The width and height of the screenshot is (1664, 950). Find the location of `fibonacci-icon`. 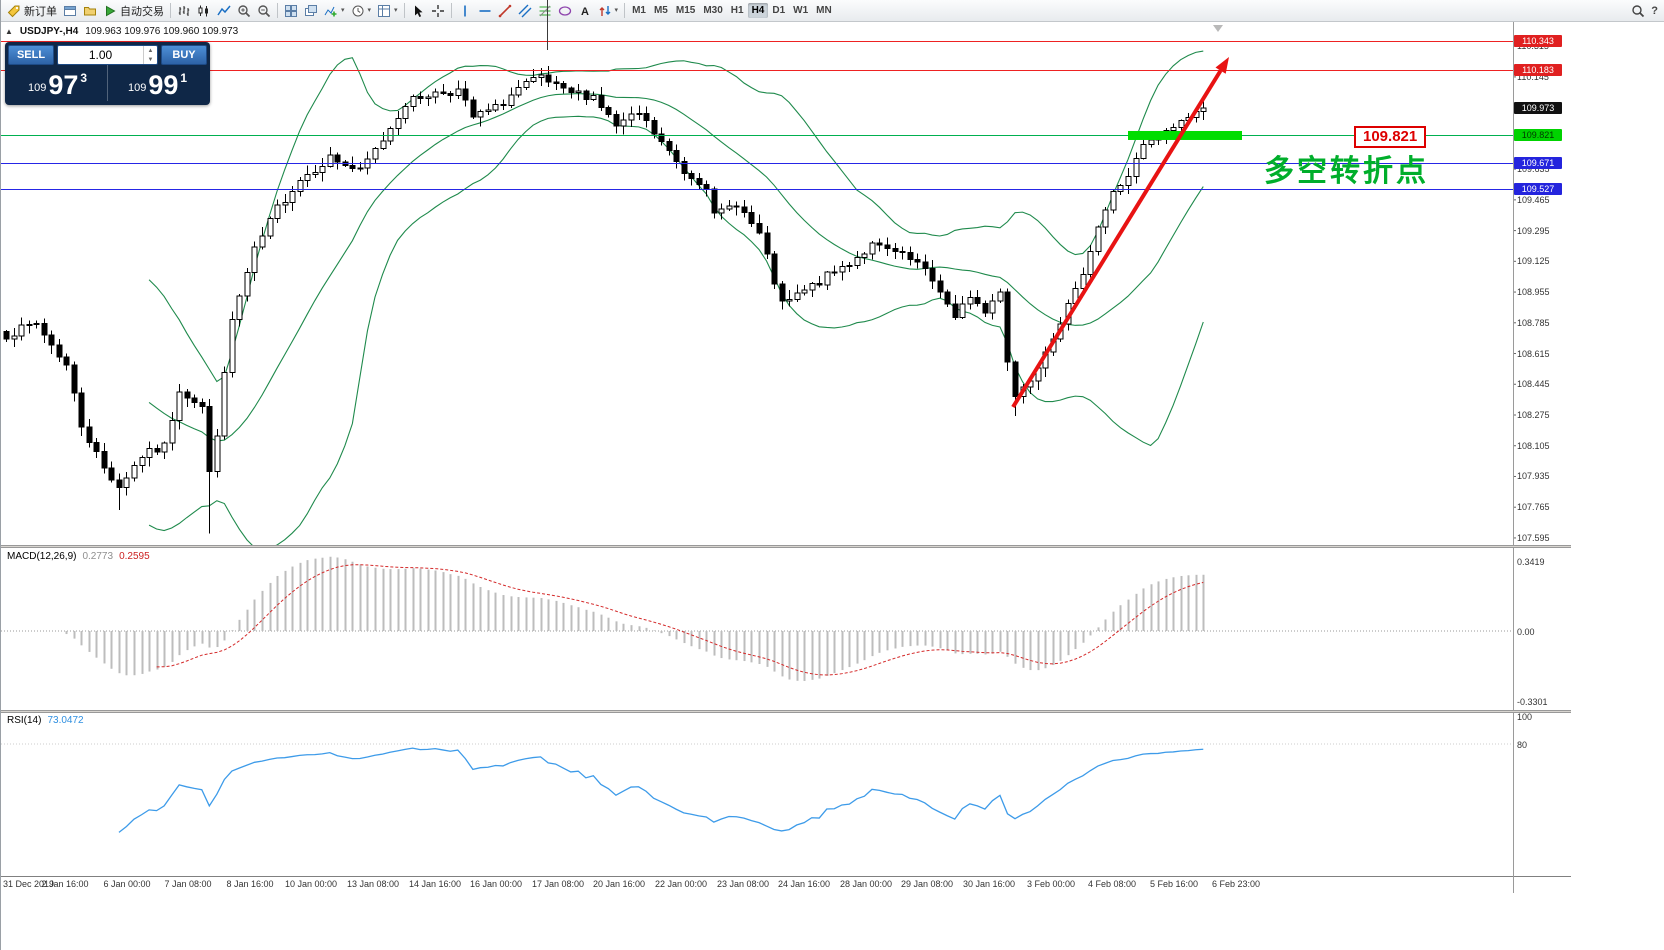

fibonacci-icon is located at coordinates (545, 10).